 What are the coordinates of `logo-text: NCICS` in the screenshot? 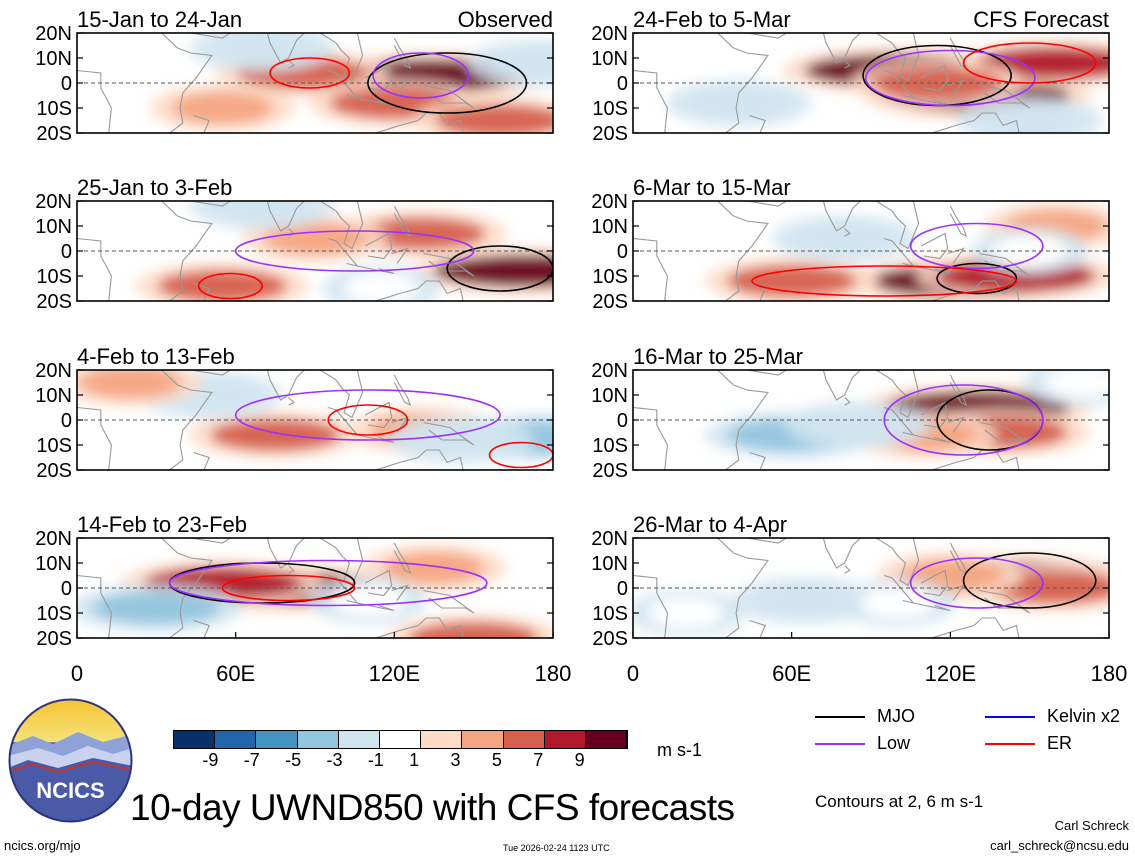 It's located at (70, 790).